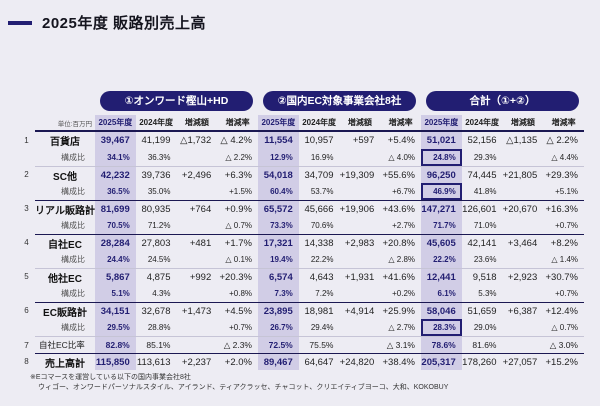  I want to click on column-header: 増減率, so click(563, 123).